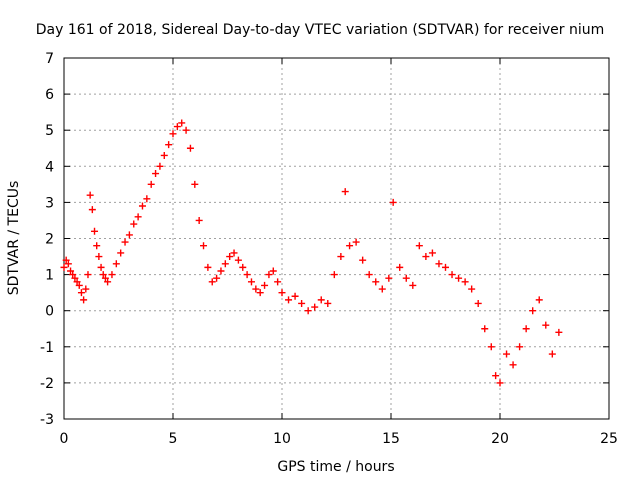 This screenshot has width=640, height=480. Describe the element at coordinates (64, 439) in the screenshot. I see `x-tick-label: 0` at that location.